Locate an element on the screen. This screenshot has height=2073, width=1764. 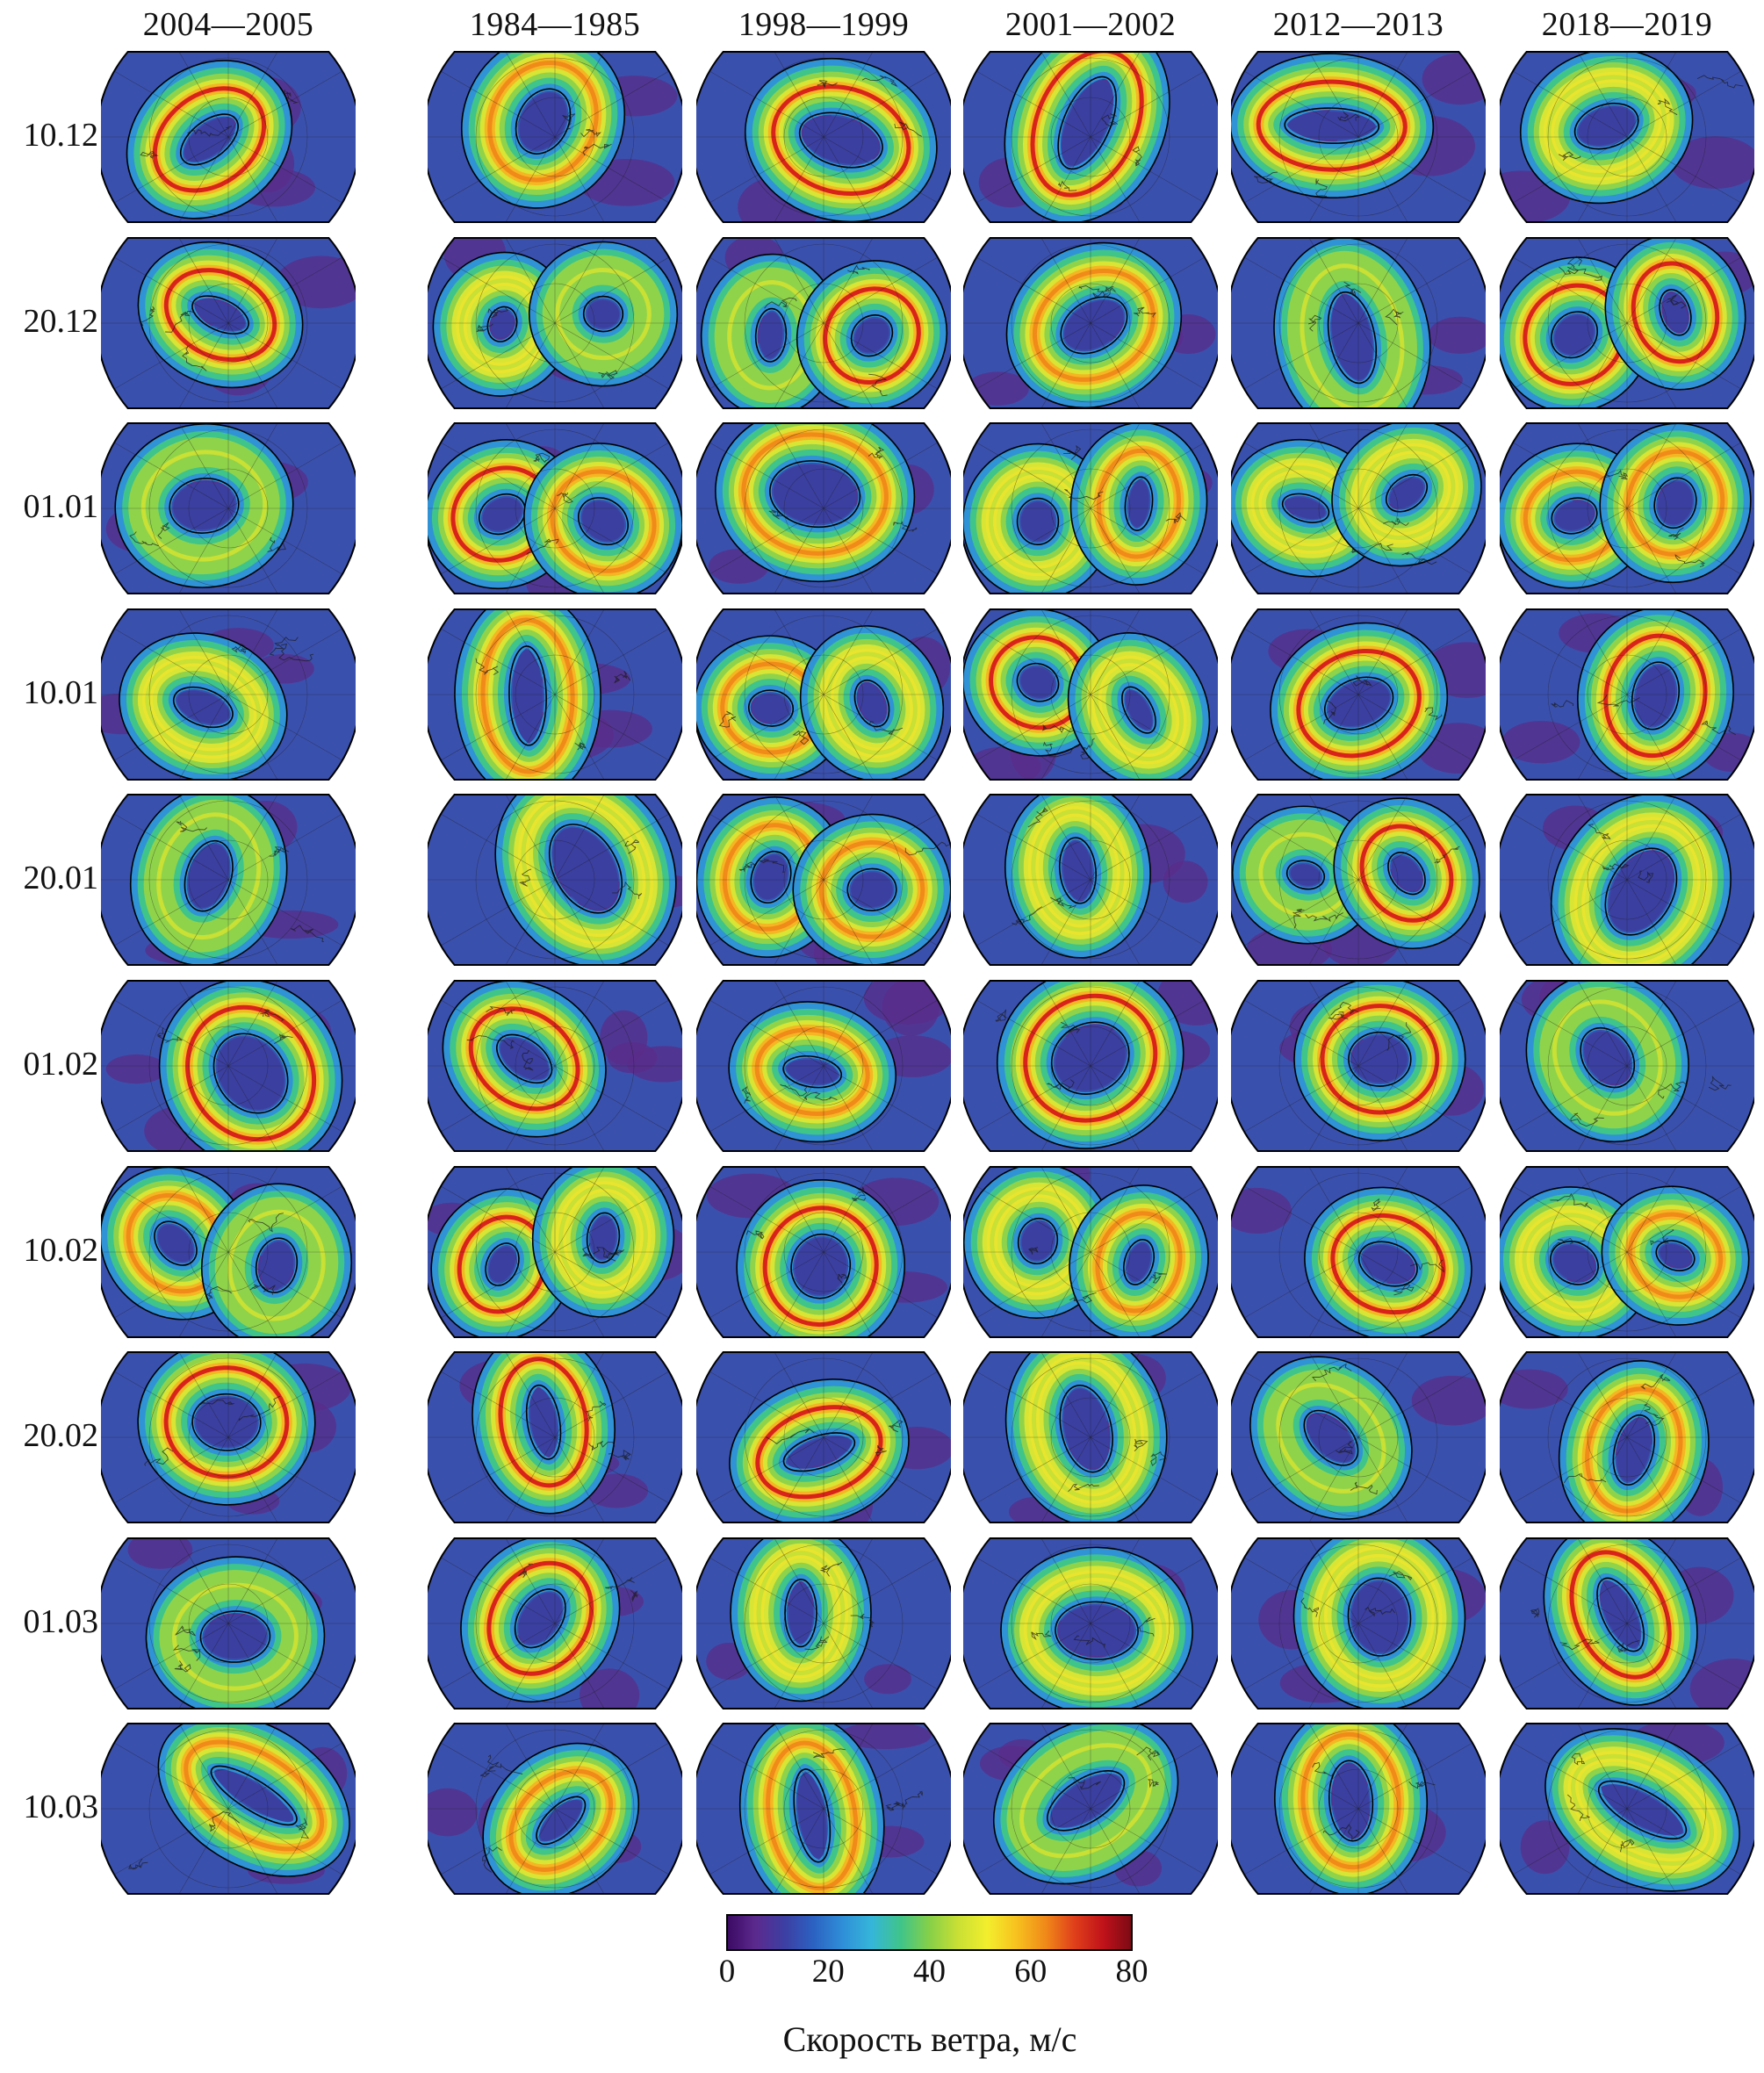
row-label: 10.03 is located at coordinates (61, 1807).